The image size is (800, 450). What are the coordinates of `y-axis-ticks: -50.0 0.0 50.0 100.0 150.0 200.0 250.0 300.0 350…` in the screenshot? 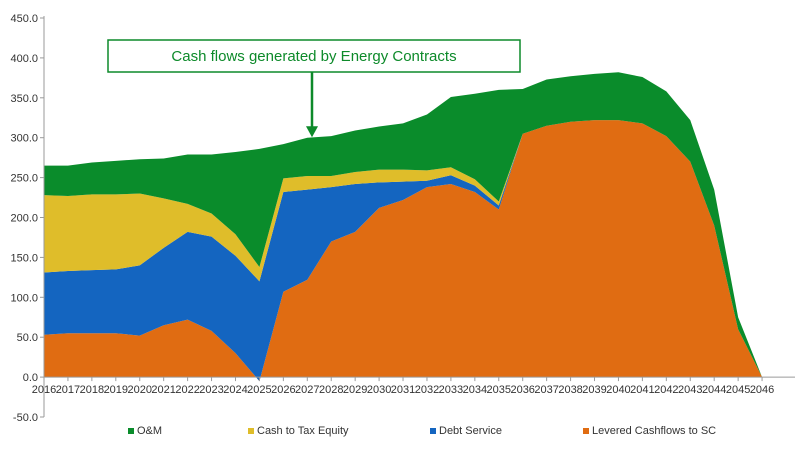 It's located at (27, 218).